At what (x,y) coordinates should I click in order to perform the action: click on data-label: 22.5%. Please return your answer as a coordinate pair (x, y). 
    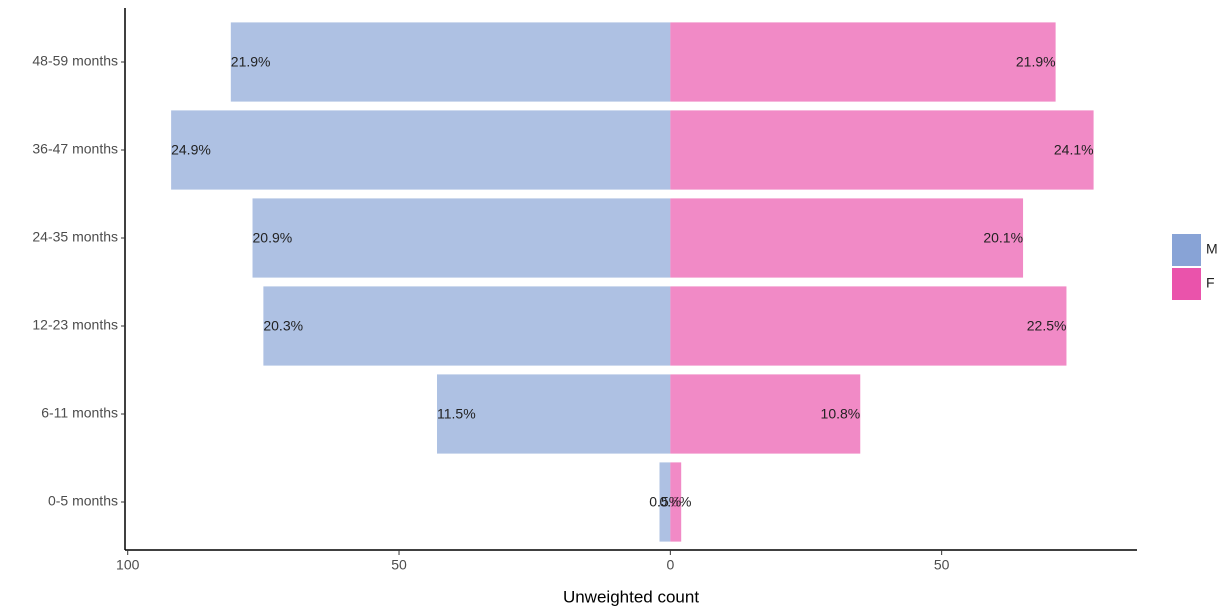
    Looking at the image, I should click on (1047, 326).